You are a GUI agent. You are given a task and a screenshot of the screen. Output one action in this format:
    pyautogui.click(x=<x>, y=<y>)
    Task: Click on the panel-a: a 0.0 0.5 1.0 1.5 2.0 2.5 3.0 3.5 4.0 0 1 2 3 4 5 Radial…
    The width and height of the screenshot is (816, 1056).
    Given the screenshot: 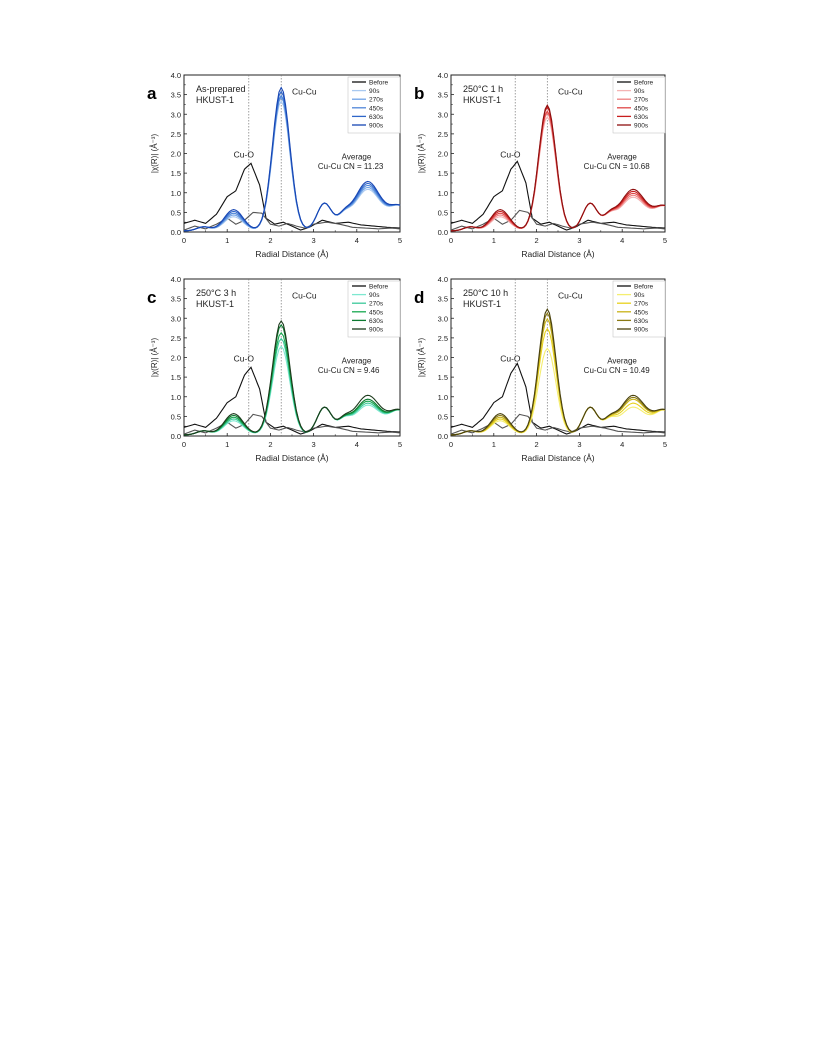 What is the action you would take?
    pyautogui.click(x=274, y=165)
    